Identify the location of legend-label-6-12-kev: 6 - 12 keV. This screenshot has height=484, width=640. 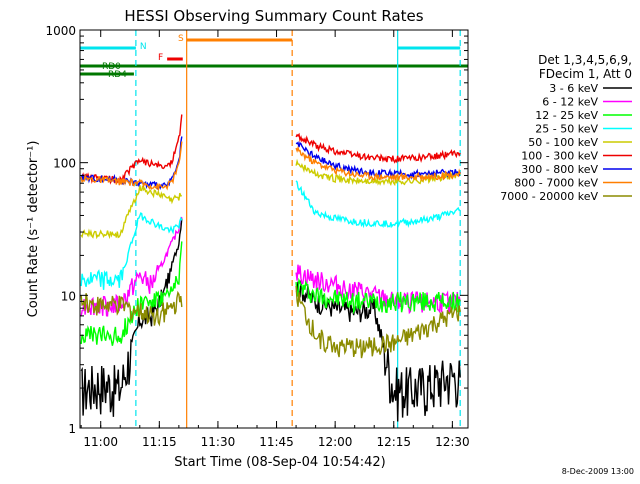
(570, 102).